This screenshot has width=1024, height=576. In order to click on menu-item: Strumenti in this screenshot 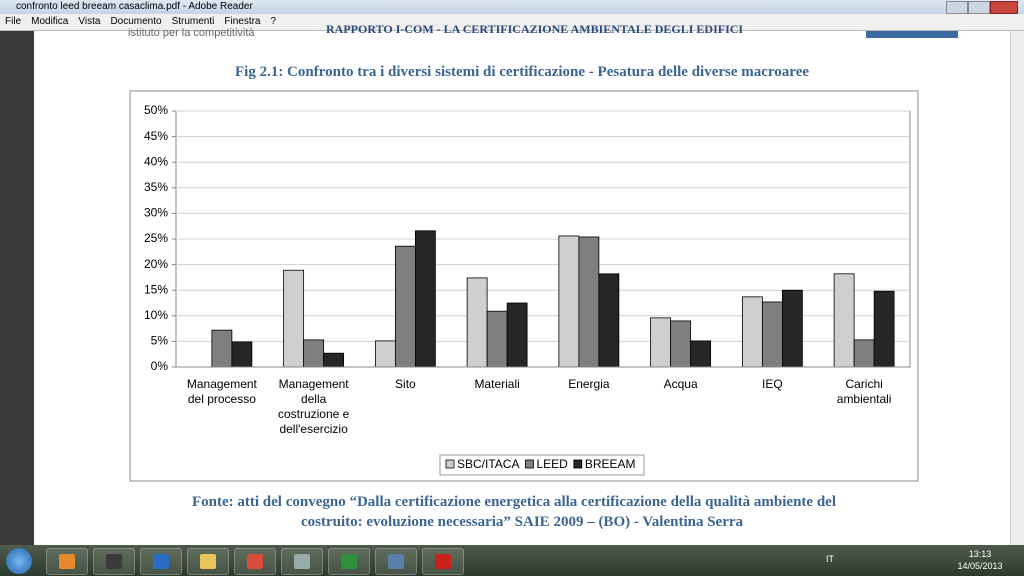, I will do `click(193, 21)`.